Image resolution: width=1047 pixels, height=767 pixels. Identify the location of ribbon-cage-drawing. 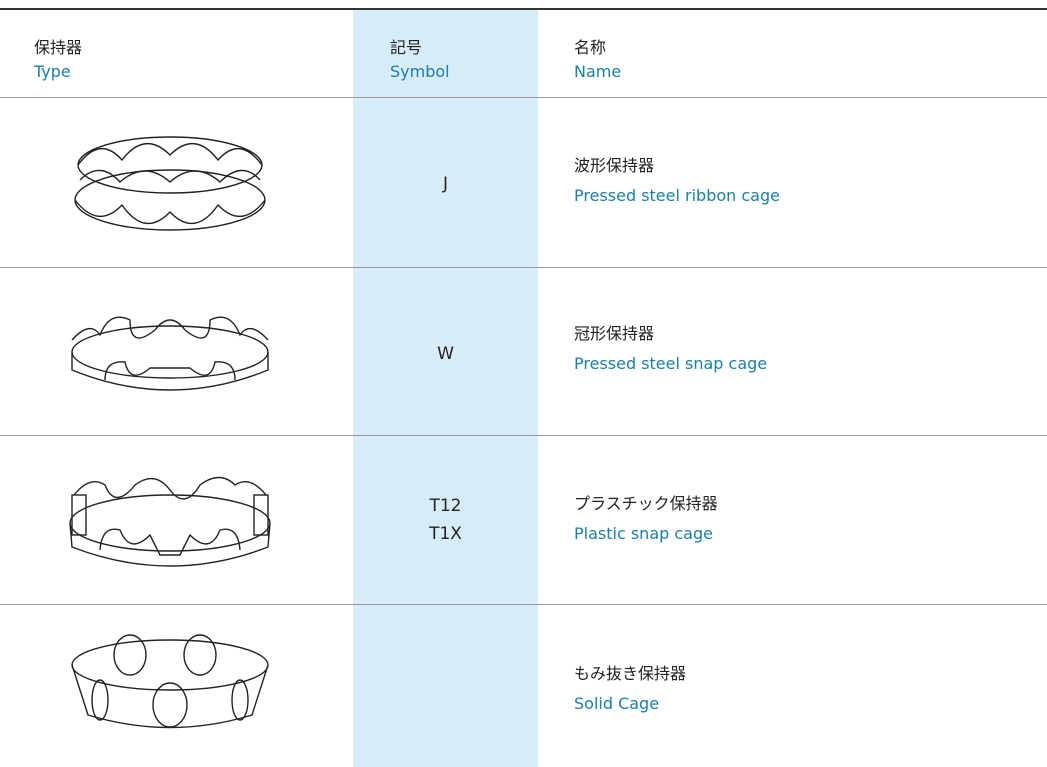
(170, 183).